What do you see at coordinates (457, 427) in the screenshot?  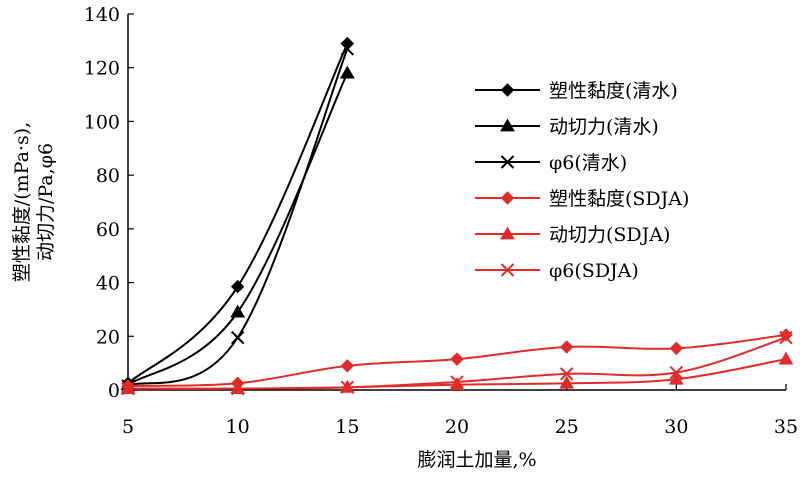 I see `x-tick-label: 20` at bounding box center [457, 427].